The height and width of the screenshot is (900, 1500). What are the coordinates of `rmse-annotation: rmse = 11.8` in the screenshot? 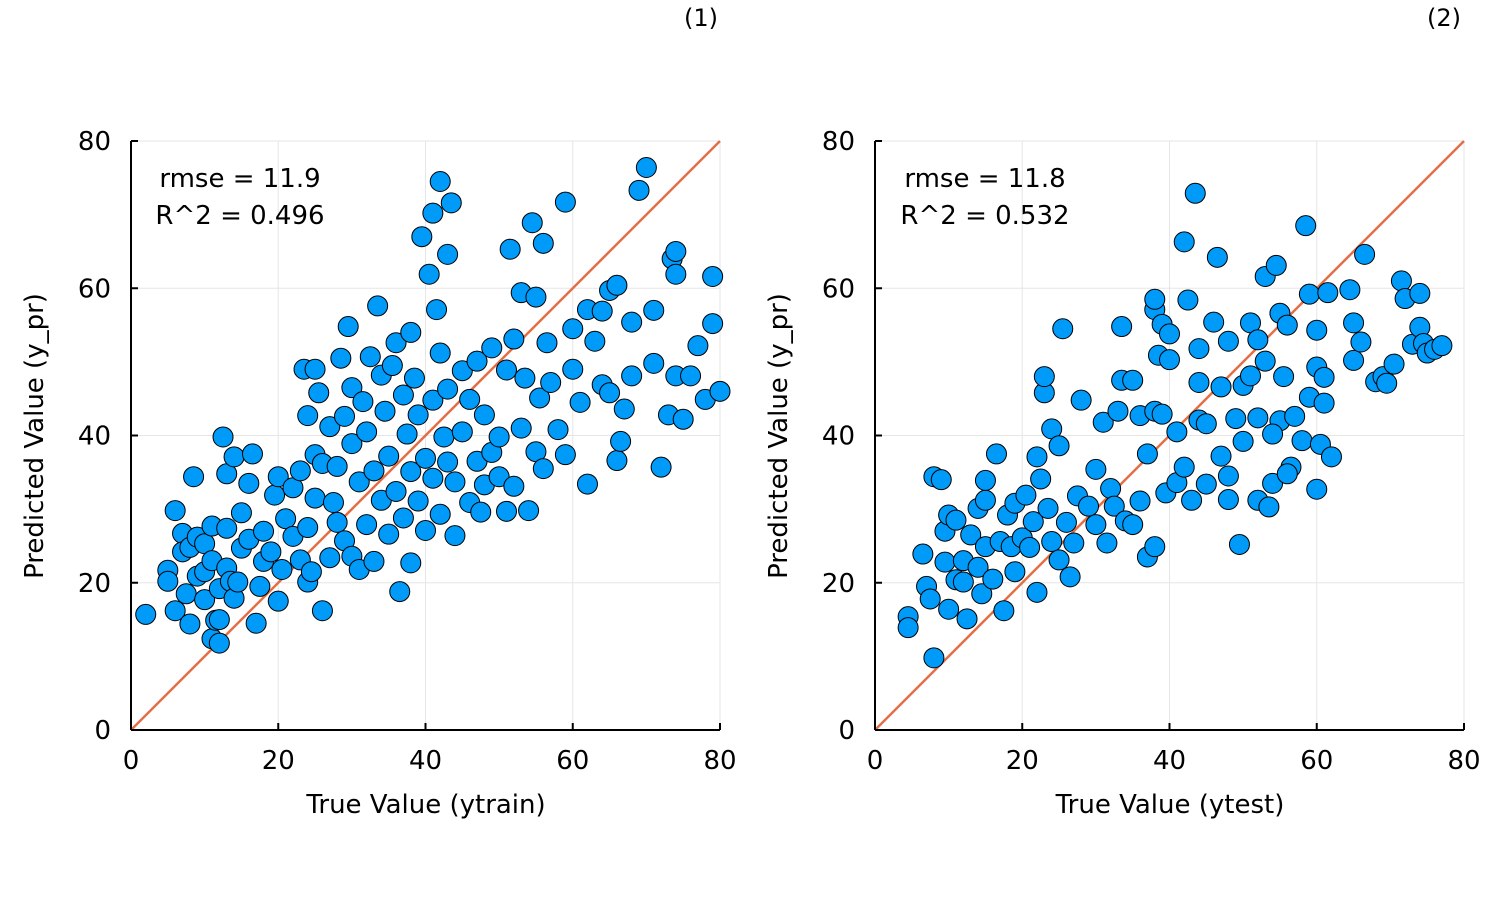 It's located at (984, 179).